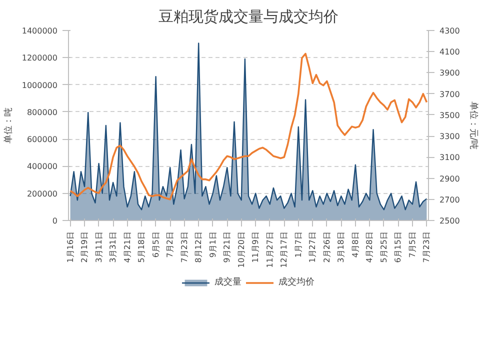 Image resolution: width=500 pixels, height=352 pixels. I want to click on x-tick-label: 4月28日, so click(369, 247).